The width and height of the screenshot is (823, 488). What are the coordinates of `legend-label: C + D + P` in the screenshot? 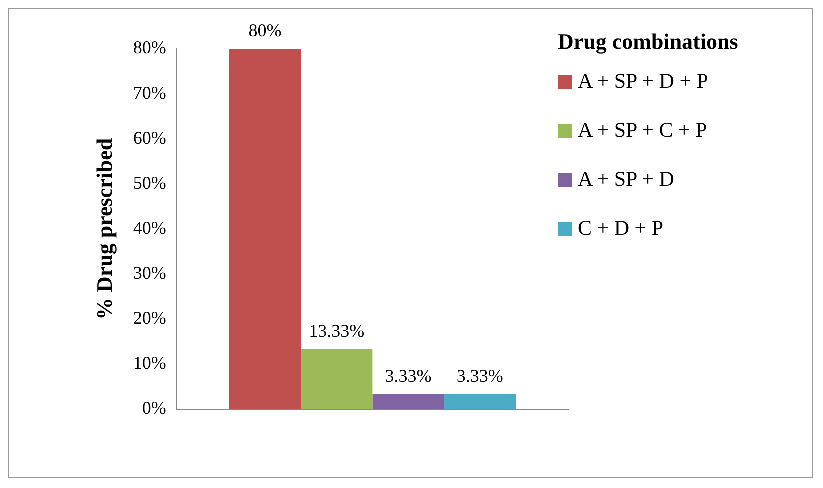 It's located at (621, 228).